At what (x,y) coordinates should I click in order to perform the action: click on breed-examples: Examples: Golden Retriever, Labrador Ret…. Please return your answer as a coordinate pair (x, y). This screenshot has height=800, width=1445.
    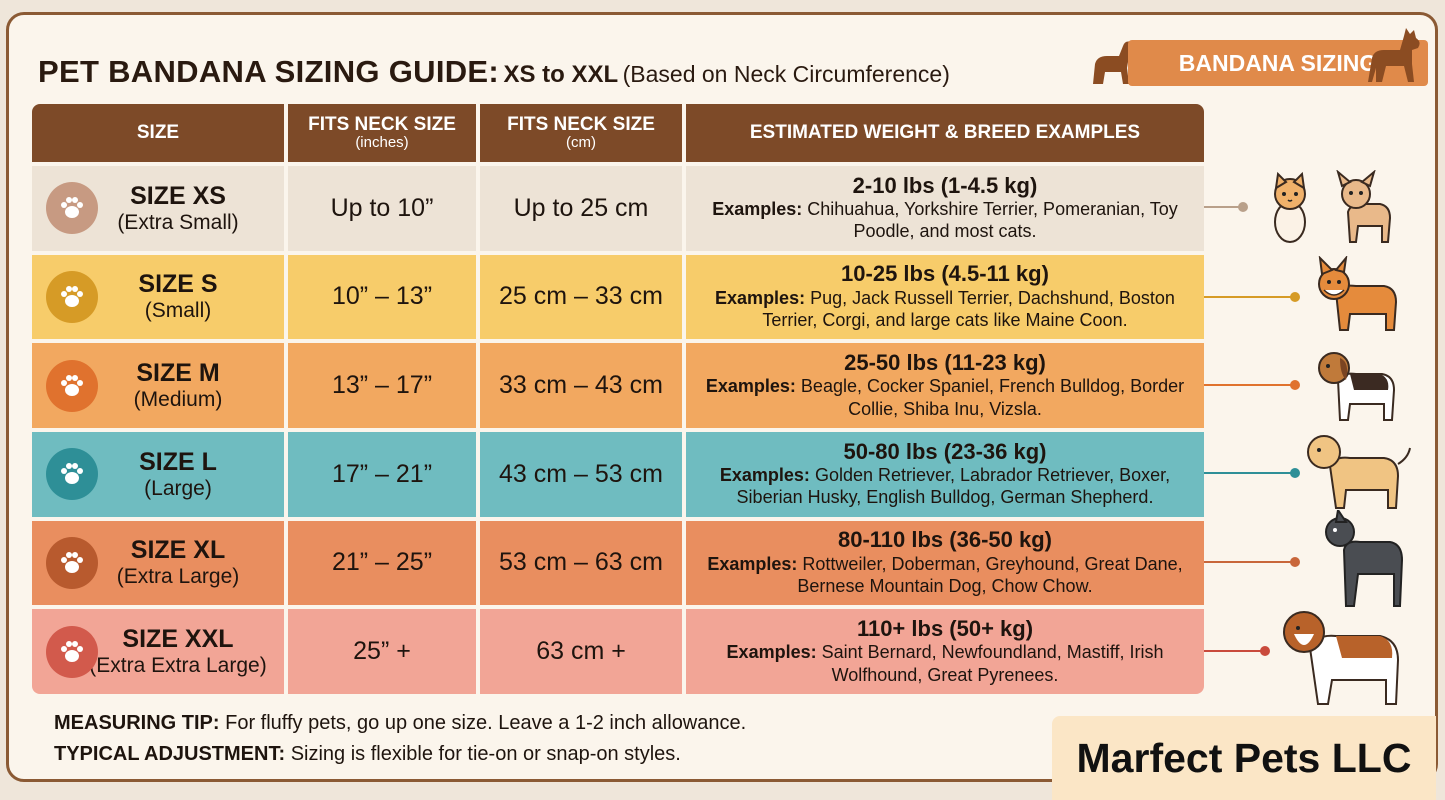
    Looking at the image, I should click on (945, 486).